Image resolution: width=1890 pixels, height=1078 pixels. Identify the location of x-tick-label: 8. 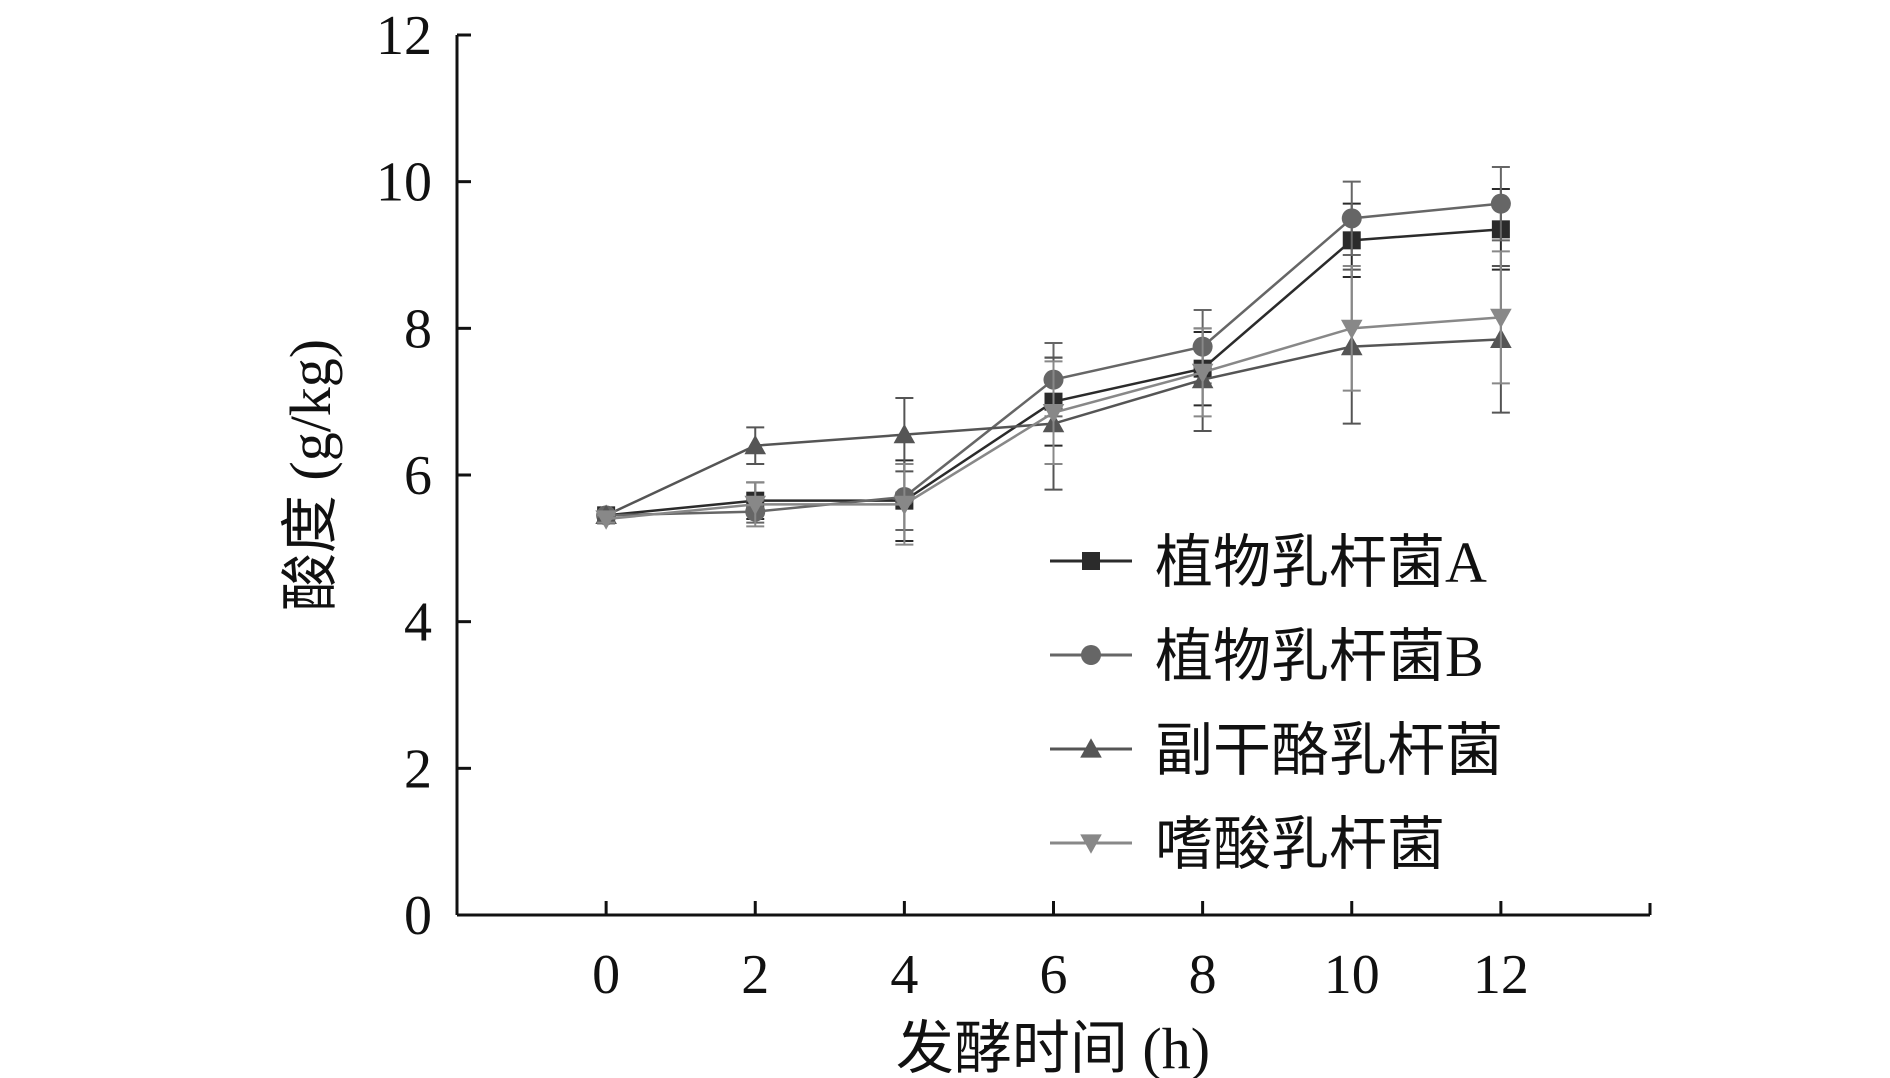
(1203, 975).